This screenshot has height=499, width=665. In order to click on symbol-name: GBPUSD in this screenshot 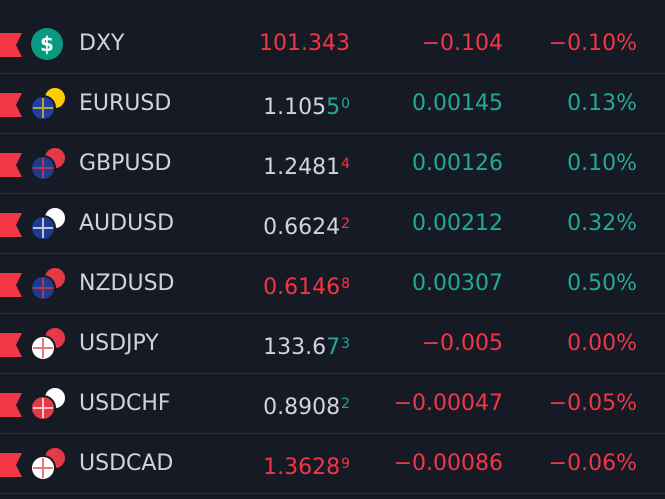, I will do `click(125, 163)`.